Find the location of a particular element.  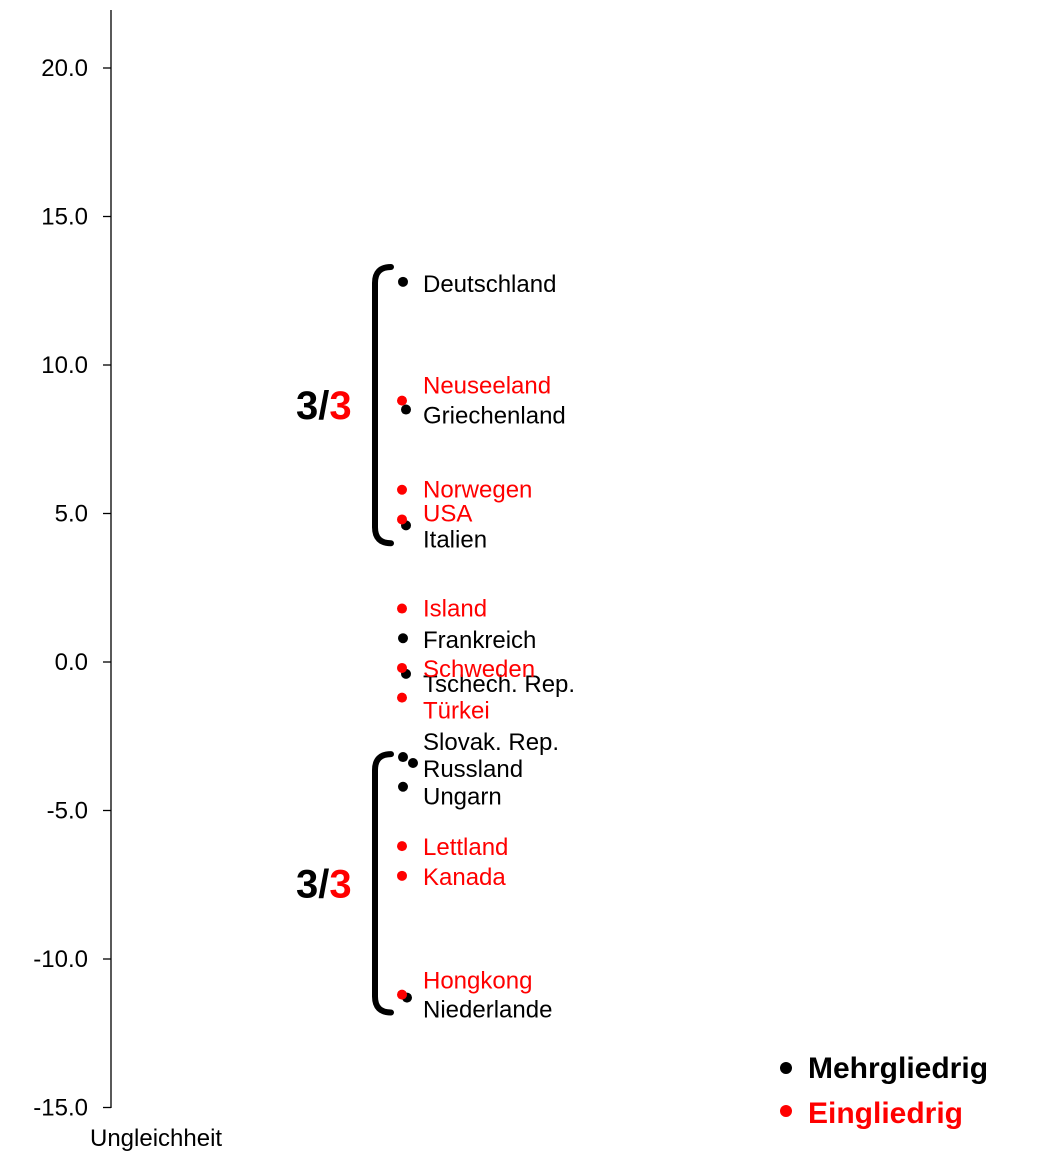

legend-label-eingliedrig: Eingliedrig is located at coordinates (885, 1113).